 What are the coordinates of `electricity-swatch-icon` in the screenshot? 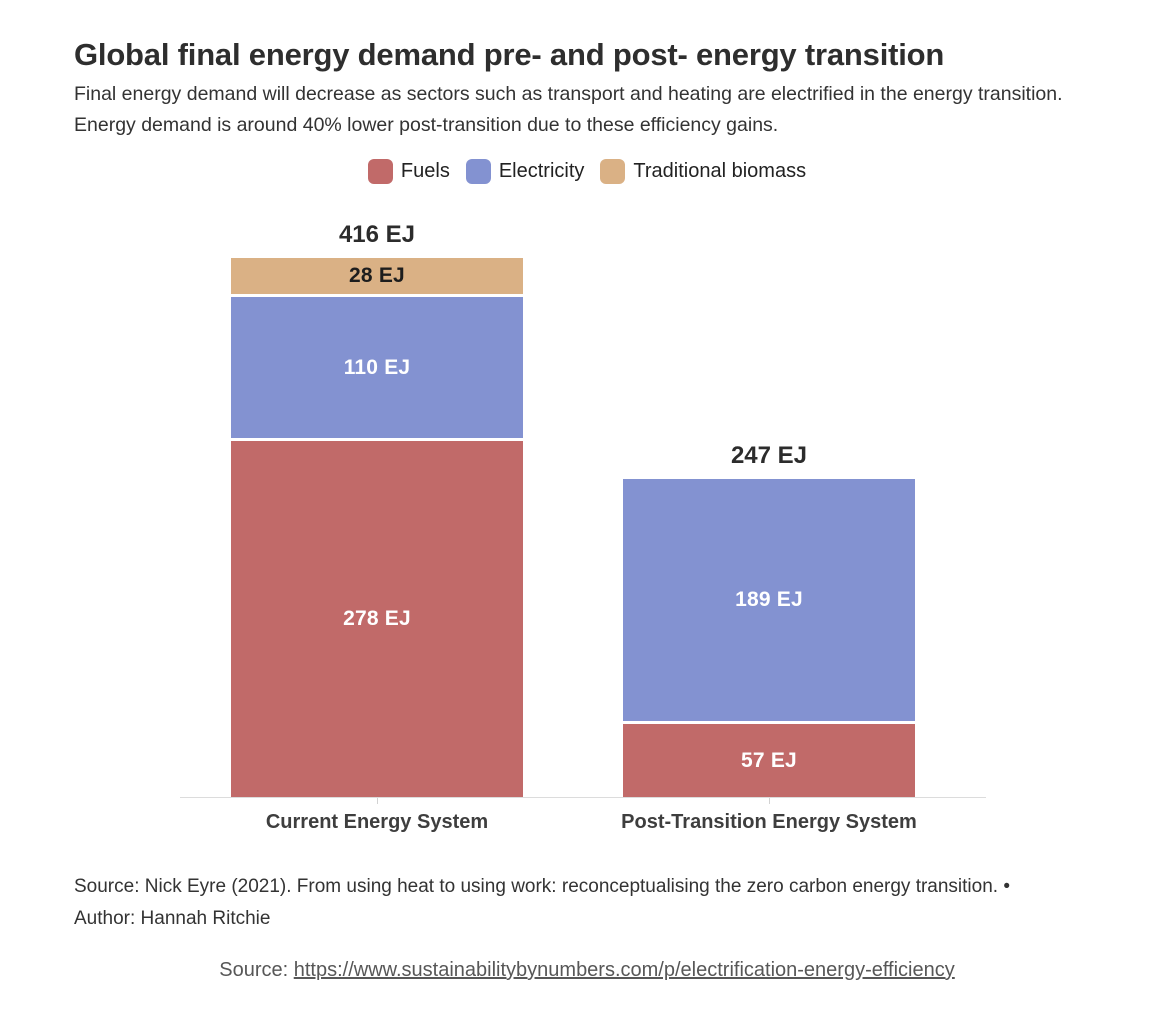 It's located at (478, 171).